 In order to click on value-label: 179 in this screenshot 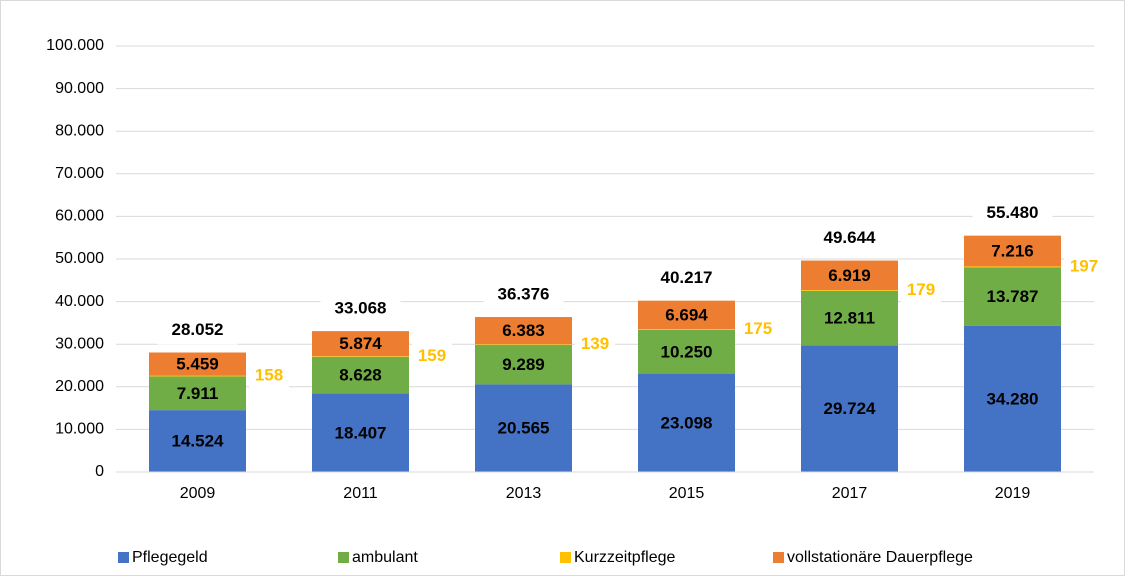, I will do `click(921, 289)`.